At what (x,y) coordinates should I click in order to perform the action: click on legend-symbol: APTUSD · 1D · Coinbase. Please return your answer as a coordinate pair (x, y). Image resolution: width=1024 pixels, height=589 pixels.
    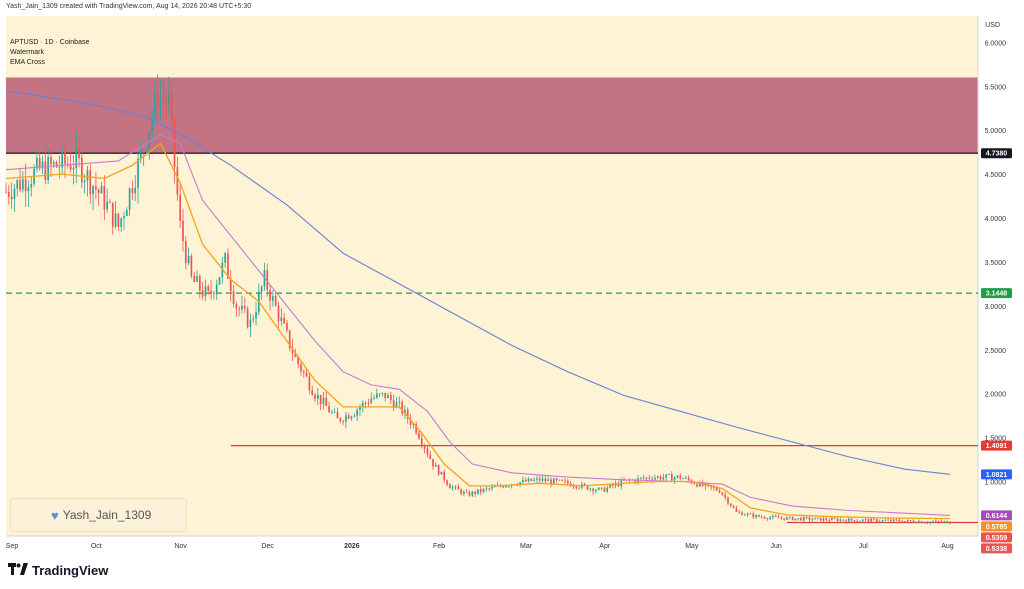
    Looking at the image, I should click on (50, 42).